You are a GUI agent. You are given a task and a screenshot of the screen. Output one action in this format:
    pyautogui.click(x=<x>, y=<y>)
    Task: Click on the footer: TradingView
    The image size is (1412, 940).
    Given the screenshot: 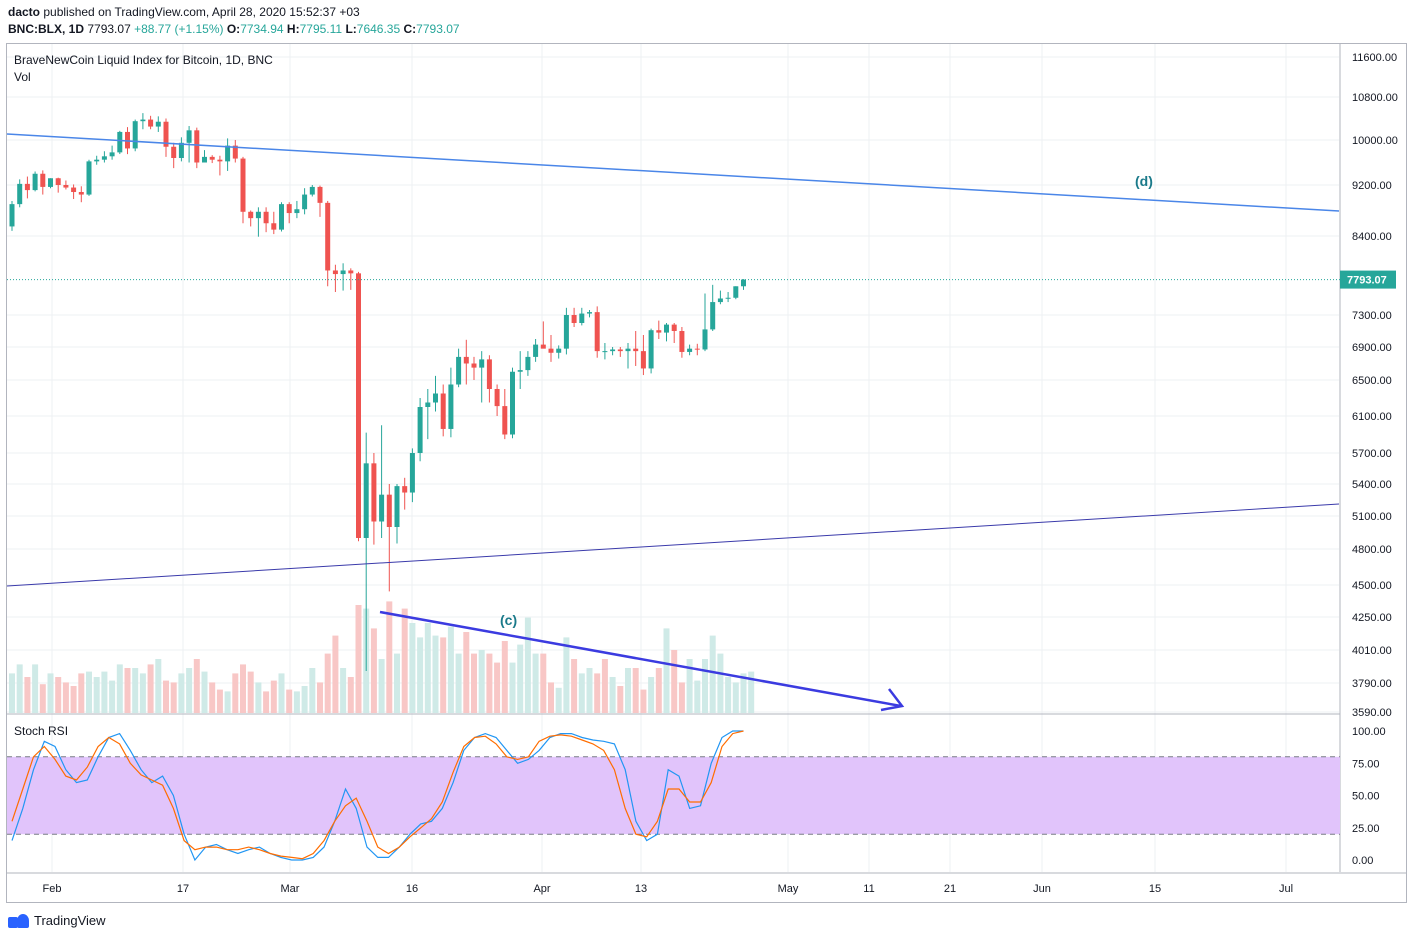 What is the action you would take?
    pyautogui.click(x=57, y=920)
    